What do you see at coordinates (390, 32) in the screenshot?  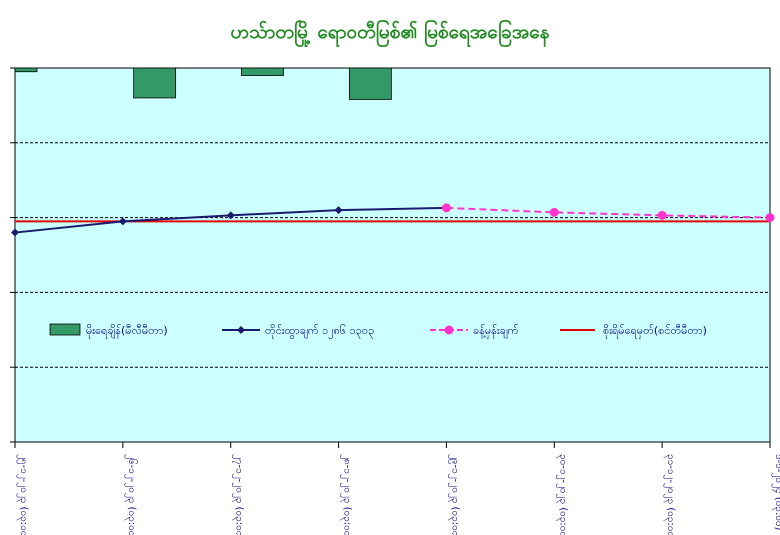 I see `chart-title: ဟသ်ာတမြို့ ရောဝတီမြစ်၏ မြစ်ရေအခြေအနေ` at bounding box center [390, 32].